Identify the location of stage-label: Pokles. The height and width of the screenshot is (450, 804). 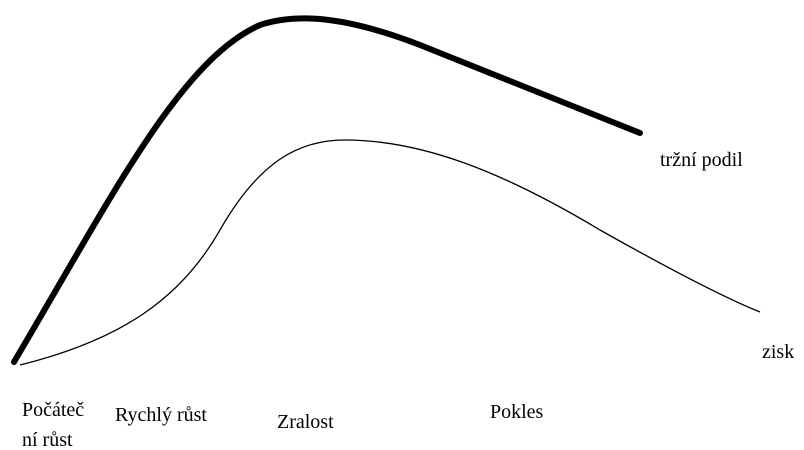
(517, 412).